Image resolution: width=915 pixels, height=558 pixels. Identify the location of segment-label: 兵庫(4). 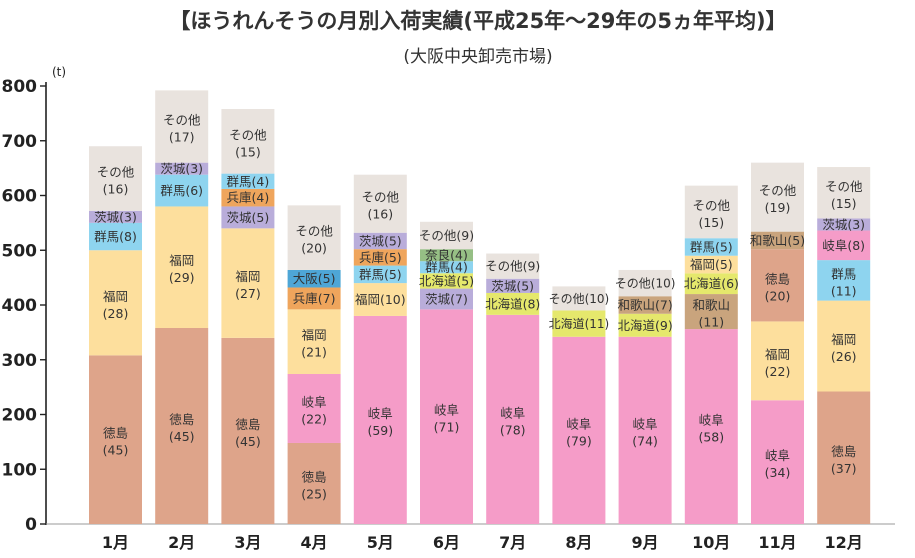
(248, 197).